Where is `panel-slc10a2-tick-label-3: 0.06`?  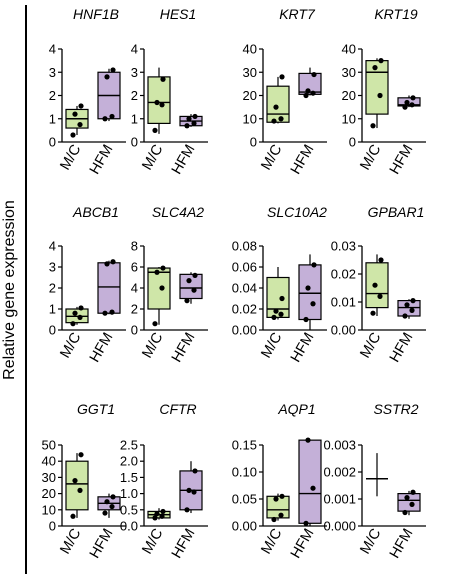
panel-slc10a2-tick-label-3: 0.06 is located at coordinates (244, 267).